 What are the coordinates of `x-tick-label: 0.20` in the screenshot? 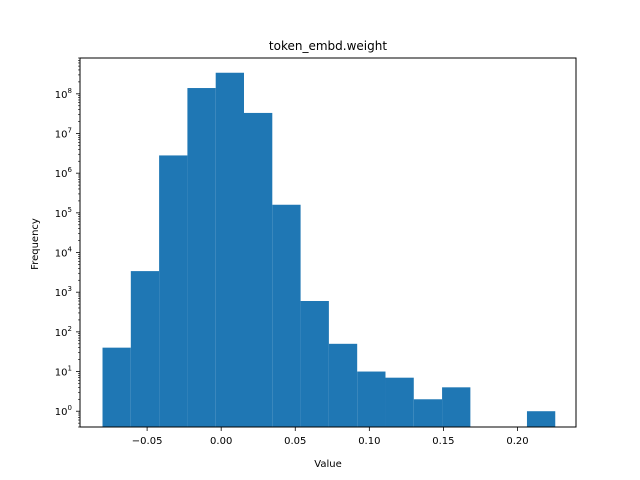 It's located at (517, 441).